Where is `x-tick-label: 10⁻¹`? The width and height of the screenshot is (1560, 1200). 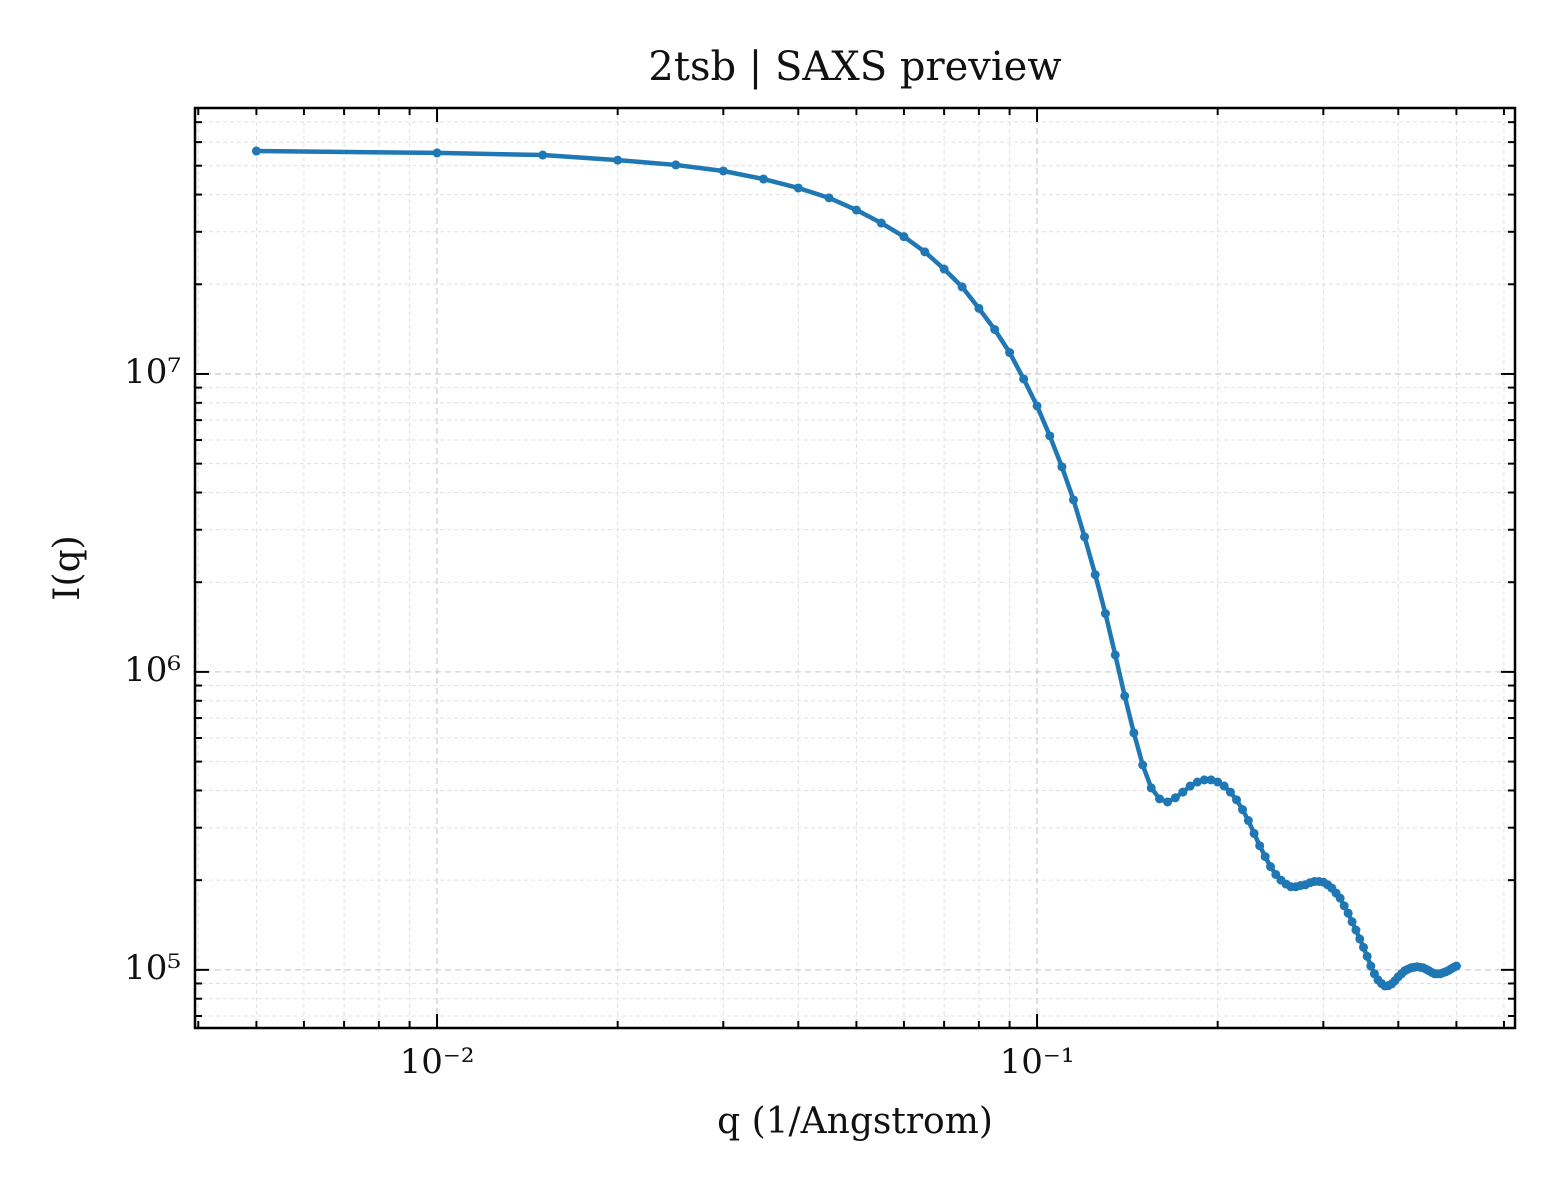
x-tick-label: 10⁻¹ is located at coordinates (1037, 1062).